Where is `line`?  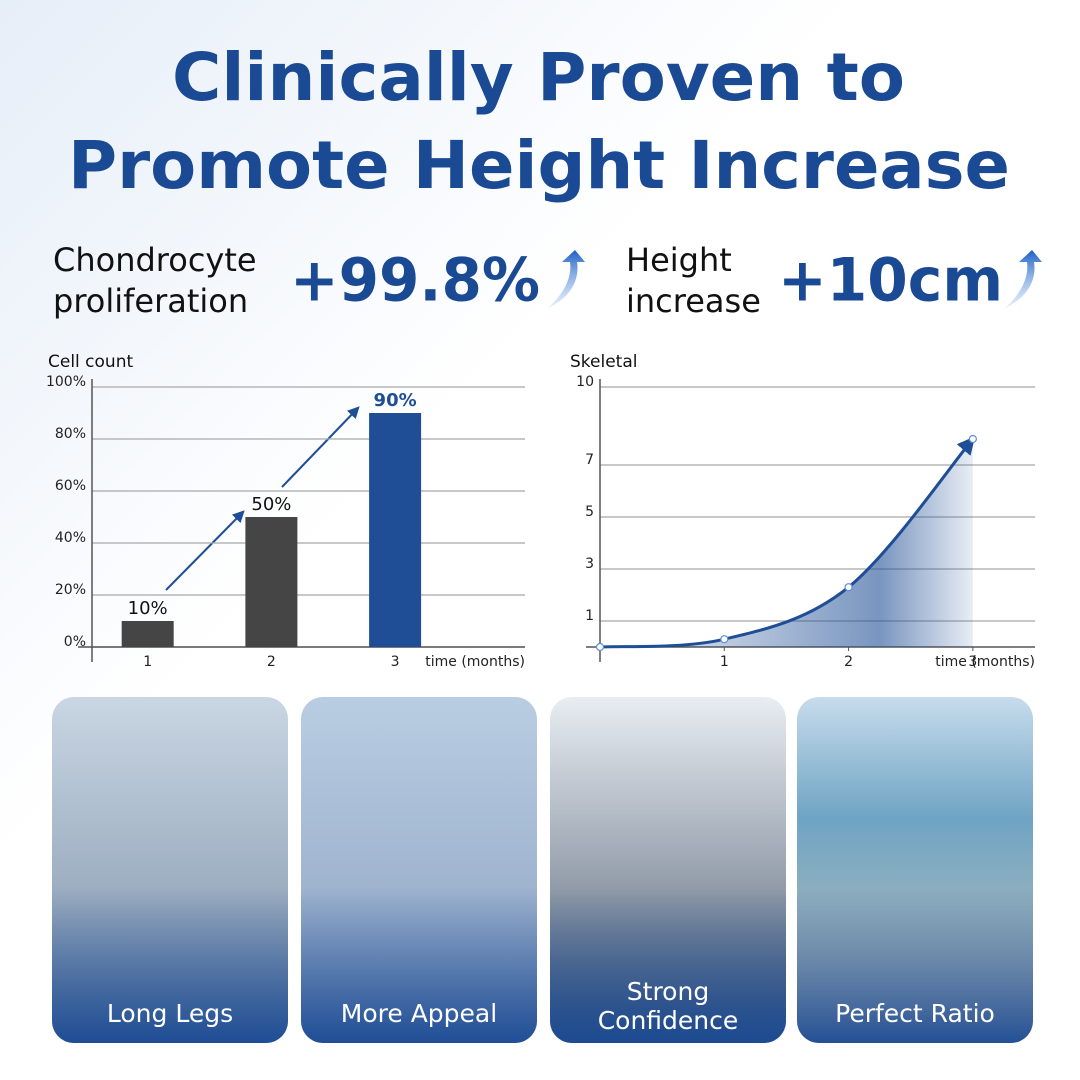 line is located at coordinates (787, 542).